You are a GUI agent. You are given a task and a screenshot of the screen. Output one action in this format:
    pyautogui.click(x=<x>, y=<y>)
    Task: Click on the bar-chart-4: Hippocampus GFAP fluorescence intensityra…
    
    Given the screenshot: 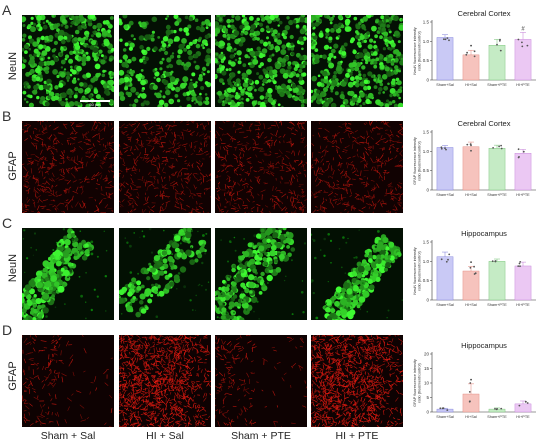 What is the action you would take?
    pyautogui.click(x=475, y=388)
    